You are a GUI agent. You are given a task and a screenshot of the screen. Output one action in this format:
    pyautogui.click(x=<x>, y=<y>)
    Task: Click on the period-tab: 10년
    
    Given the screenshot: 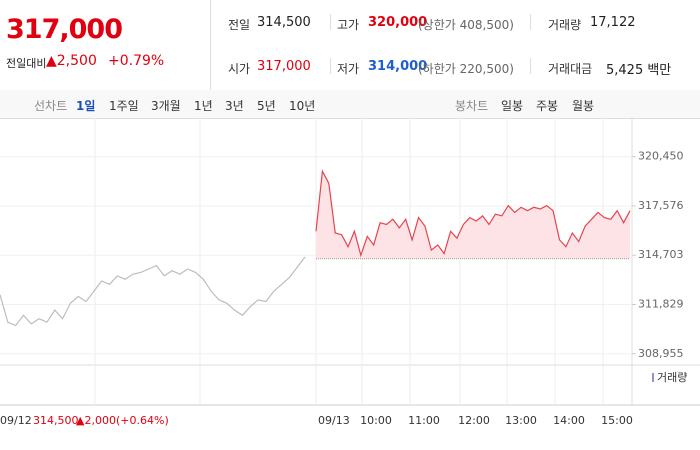 What is the action you would take?
    pyautogui.click(x=302, y=106)
    